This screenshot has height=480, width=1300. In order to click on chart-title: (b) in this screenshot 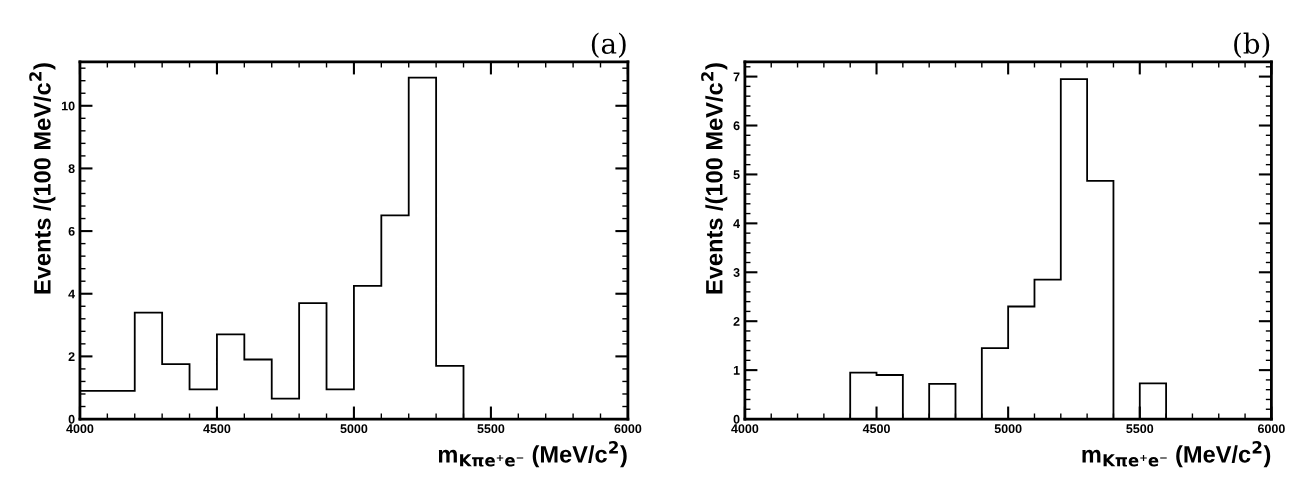, I will do `click(1252, 45)`.